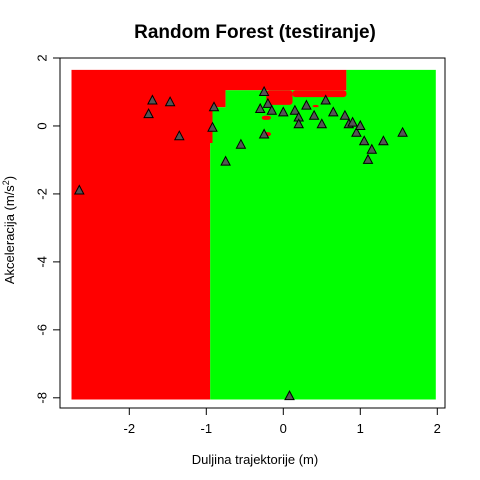 Image resolution: width=480 pixels, height=480 pixels. What do you see at coordinates (9, 234) in the screenshot?
I see `y-axis-label-main: Akceleracija (m/s` at bounding box center [9, 234].